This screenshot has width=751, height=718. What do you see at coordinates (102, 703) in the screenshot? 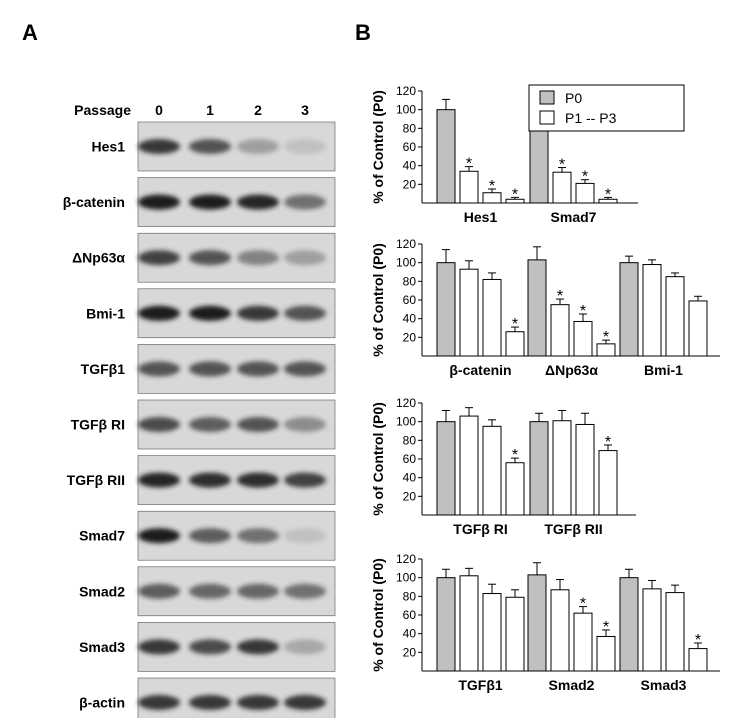
I see `blot-row-label: β-actin` at bounding box center [102, 703].